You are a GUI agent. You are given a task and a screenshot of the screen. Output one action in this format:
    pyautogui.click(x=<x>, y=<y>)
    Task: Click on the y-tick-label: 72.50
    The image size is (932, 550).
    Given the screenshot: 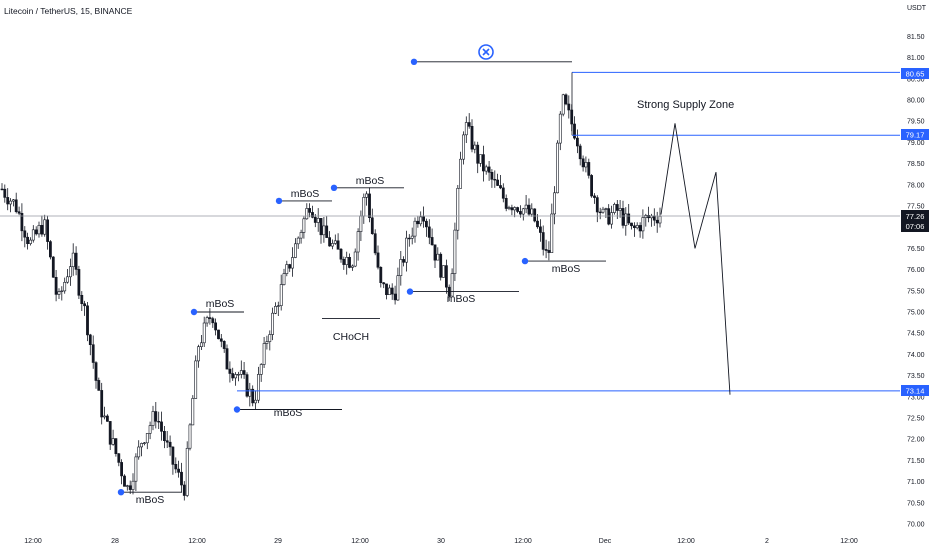 What is the action you would take?
    pyautogui.click(x=916, y=419)
    